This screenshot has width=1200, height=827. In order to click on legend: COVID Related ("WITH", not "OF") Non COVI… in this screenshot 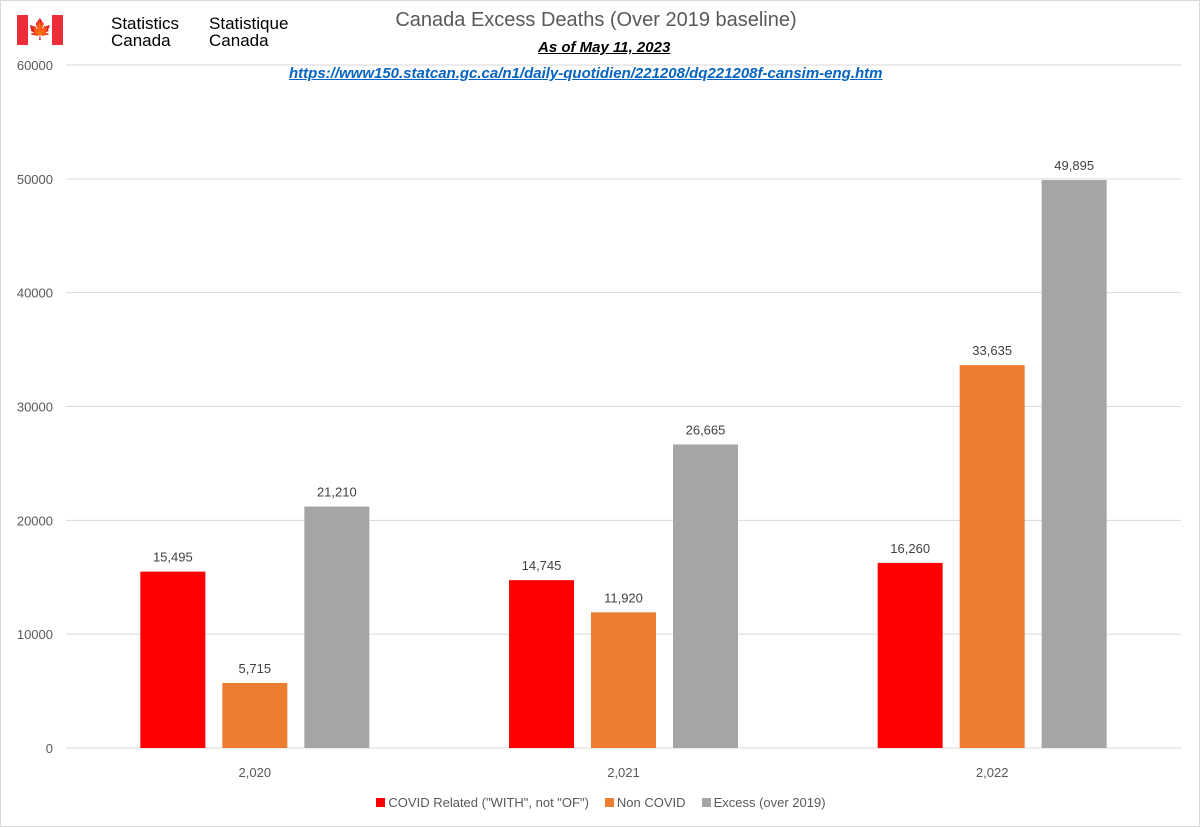, I will do `click(600, 802)`.